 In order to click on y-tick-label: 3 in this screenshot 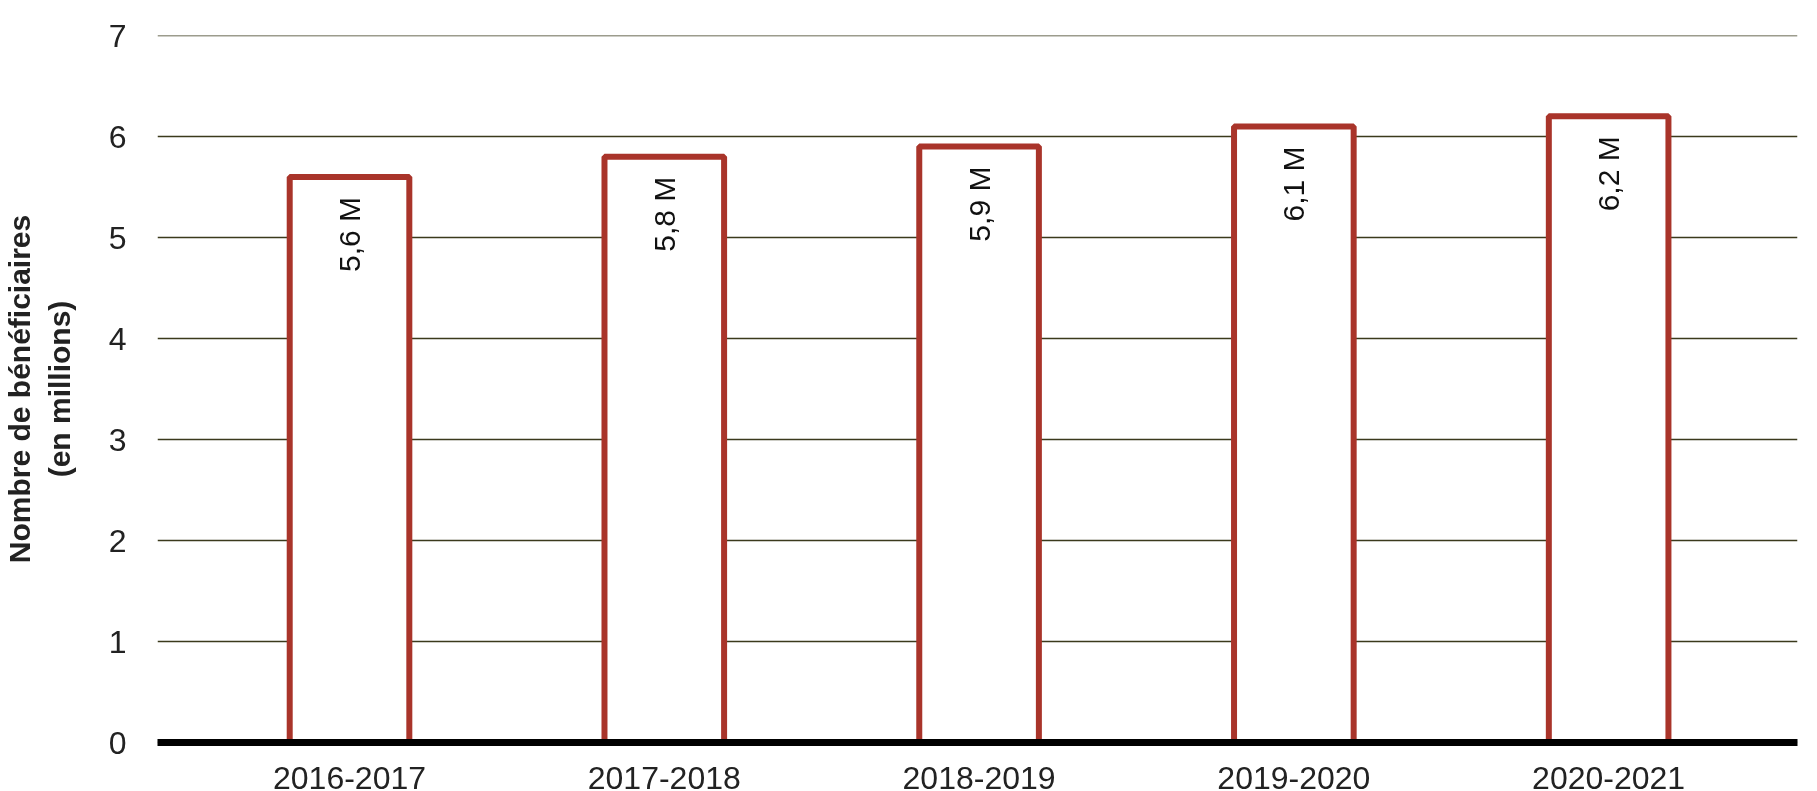, I will do `click(117, 439)`.